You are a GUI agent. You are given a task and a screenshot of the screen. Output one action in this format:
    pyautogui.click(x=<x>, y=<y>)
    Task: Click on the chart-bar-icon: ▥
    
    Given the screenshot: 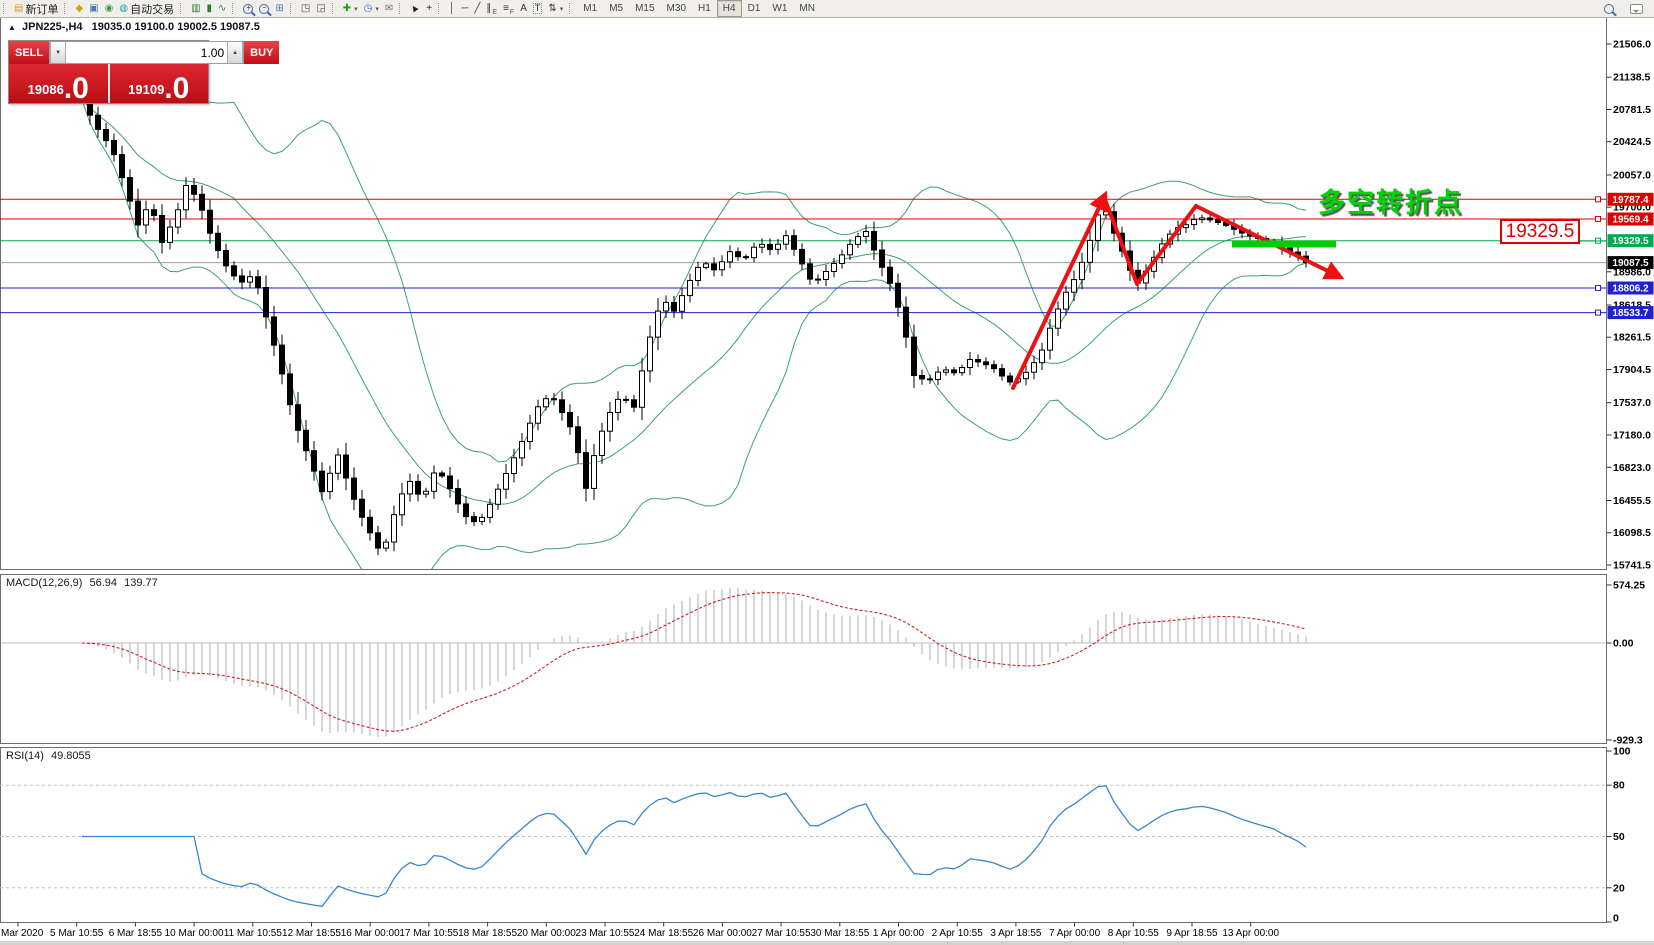 What is the action you would take?
    pyautogui.click(x=196, y=8)
    